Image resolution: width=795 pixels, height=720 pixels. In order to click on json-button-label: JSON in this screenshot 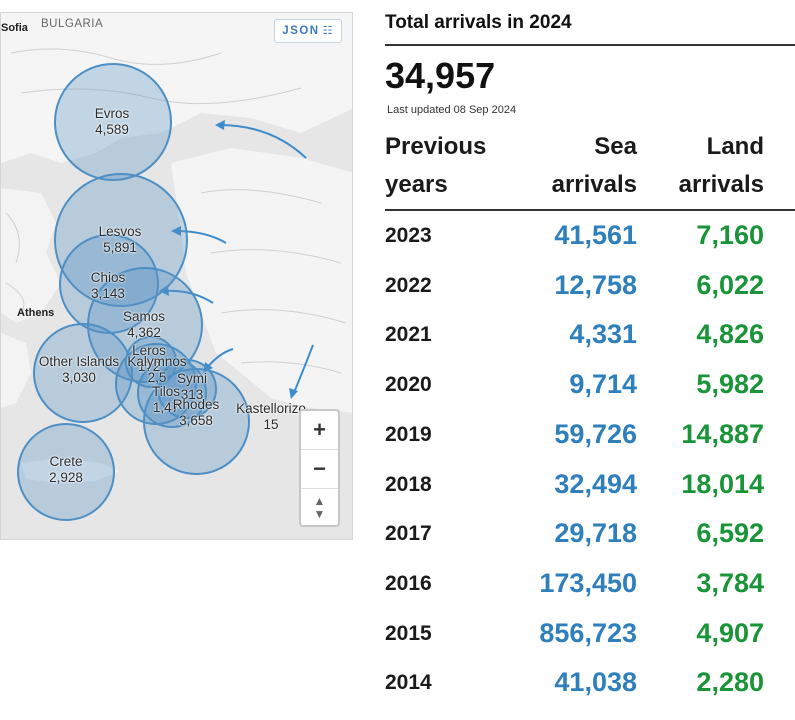, I will do `click(301, 31)`.